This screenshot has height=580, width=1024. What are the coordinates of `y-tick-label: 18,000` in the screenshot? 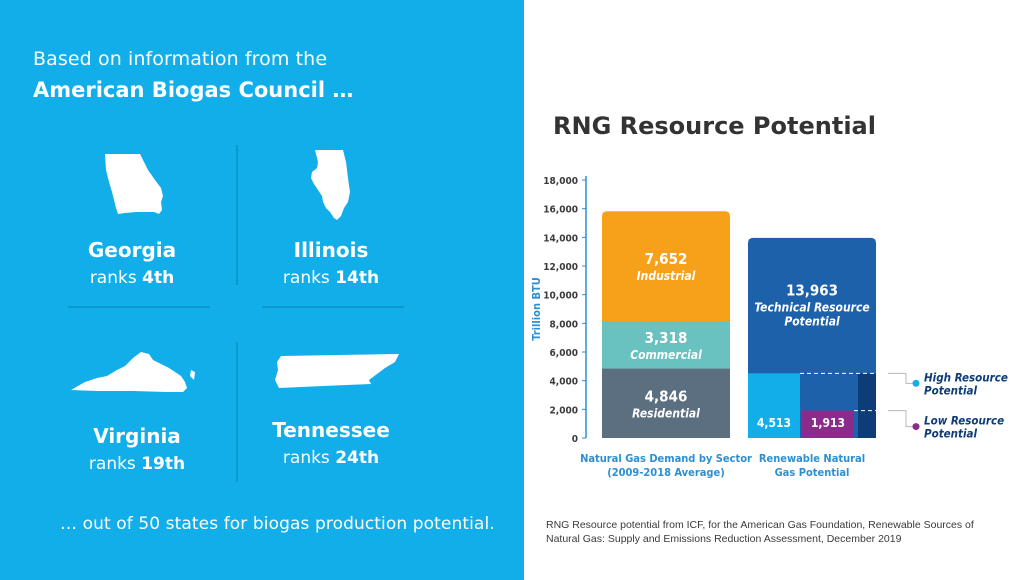 It's located at (560, 181).